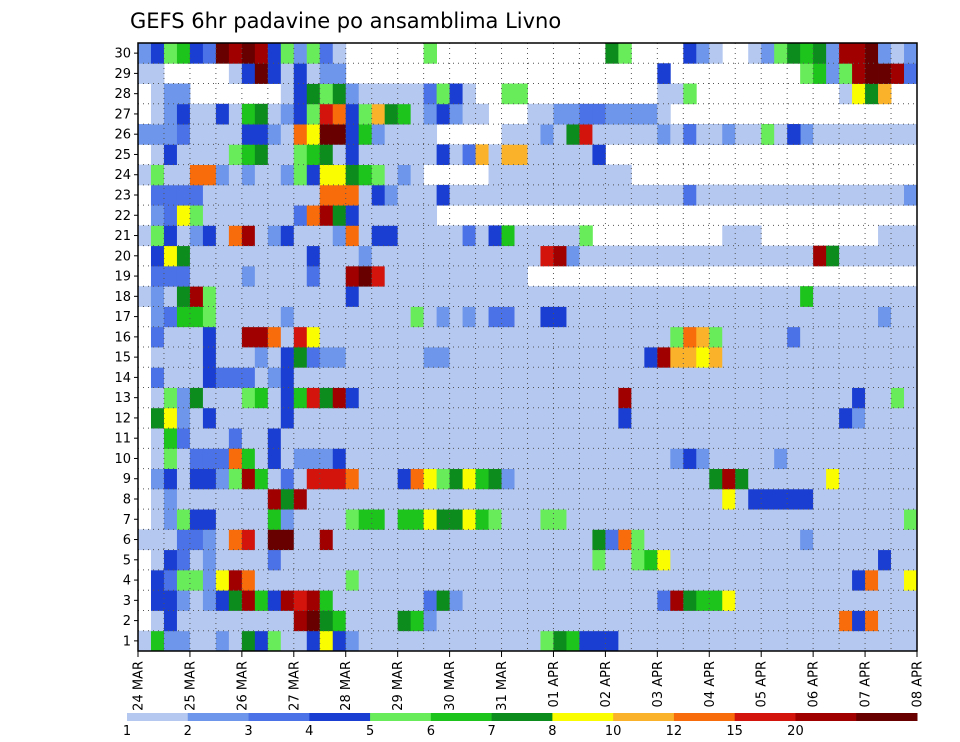 This screenshot has width=960, height=742. I want to click on colorbar-label: 12, so click(674, 731).